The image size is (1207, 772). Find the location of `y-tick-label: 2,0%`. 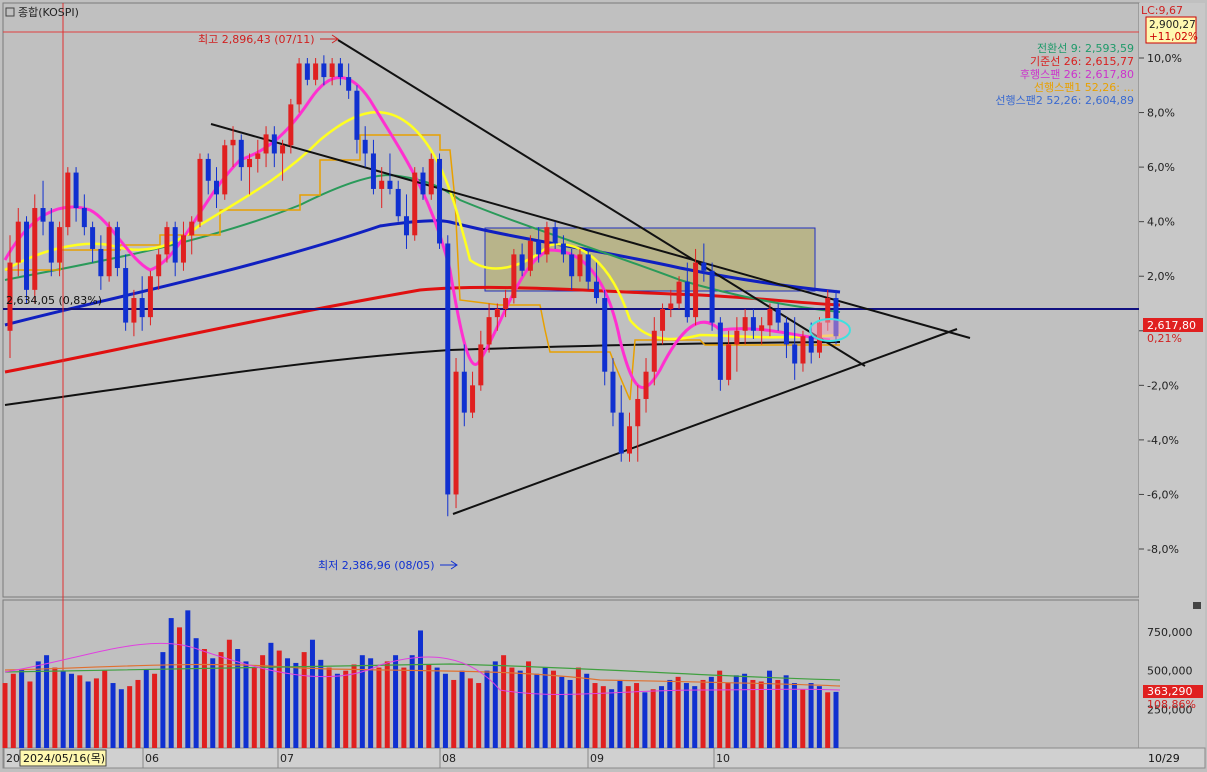

y-tick-label: 2,0% is located at coordinates (1161, 276).